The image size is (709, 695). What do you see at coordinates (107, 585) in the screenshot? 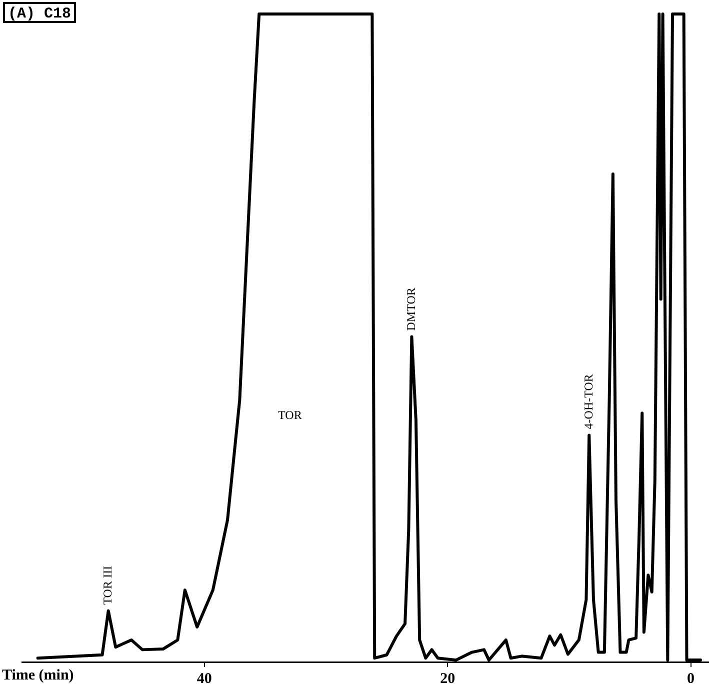
I see `annotation: TOR III` at bounding box center [107, 585].